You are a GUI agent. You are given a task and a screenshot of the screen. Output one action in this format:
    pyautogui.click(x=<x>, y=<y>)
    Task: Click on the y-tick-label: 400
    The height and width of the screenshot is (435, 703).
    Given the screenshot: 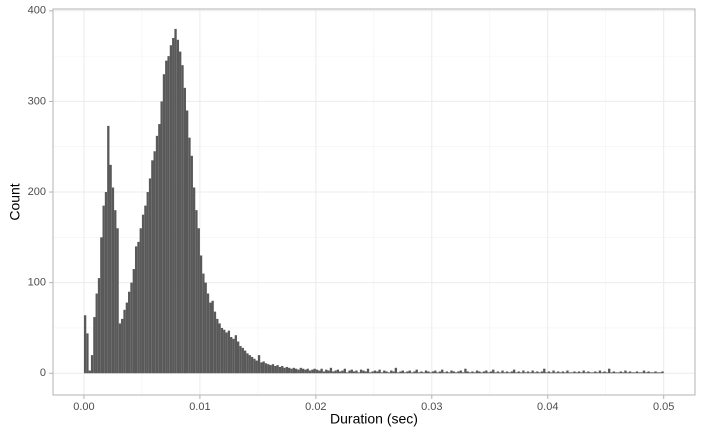 What is the action you would take?
    pyautogui.click(x=37, y=11)
    